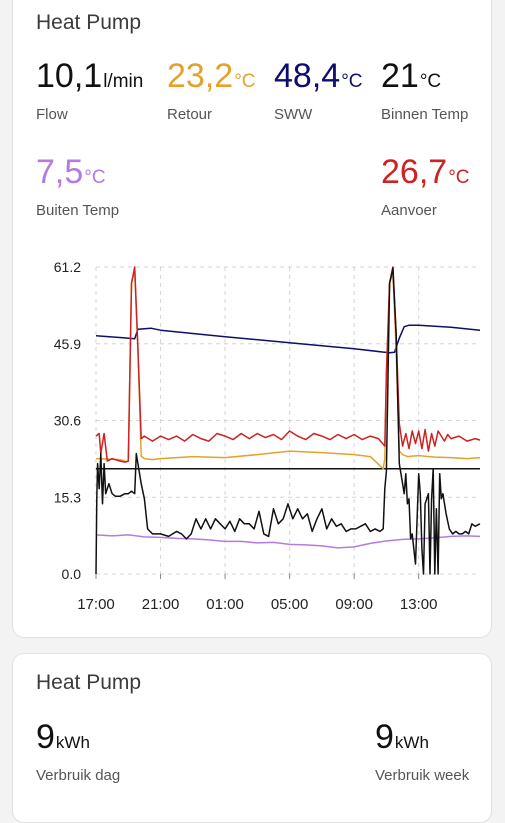 Image resolution: width=505 pixels, height=823 pixels. I want to click on flow-unit: l/min, so click(123, 81).